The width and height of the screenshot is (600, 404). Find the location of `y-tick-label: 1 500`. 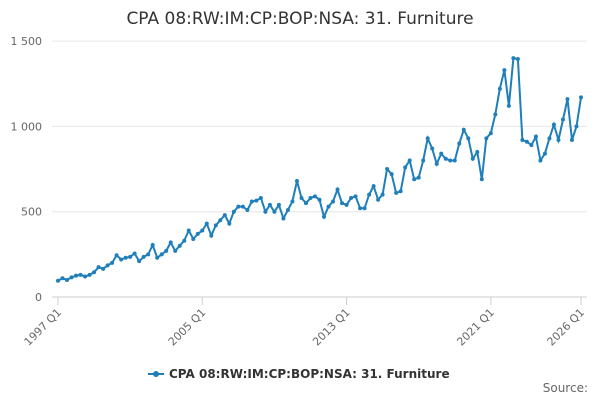

y-tick-label: 1 500 is located at coordinates (27, 41).